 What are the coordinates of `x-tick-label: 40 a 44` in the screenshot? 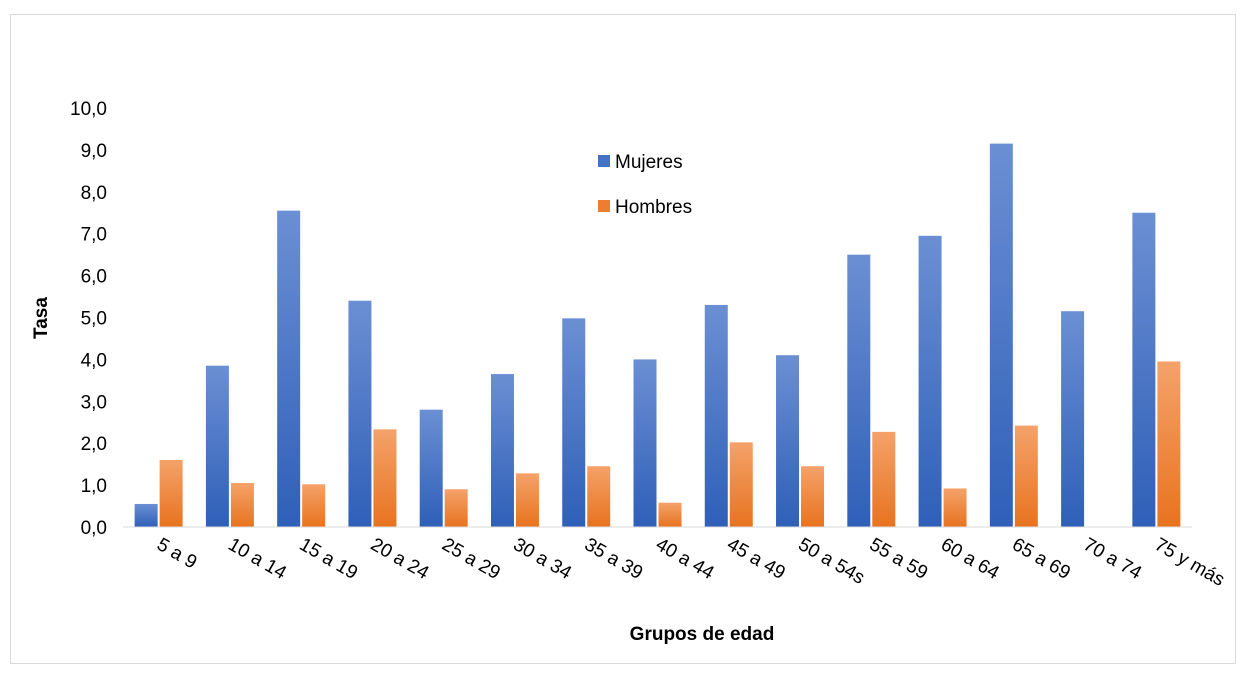 It's located at (685, 559).